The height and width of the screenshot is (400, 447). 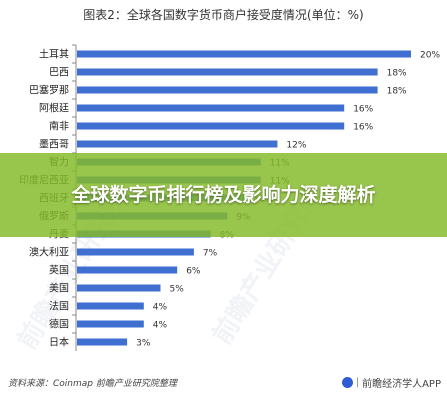 I want to click on category-label: 巴塞罗那, so click(x=49, y=90).